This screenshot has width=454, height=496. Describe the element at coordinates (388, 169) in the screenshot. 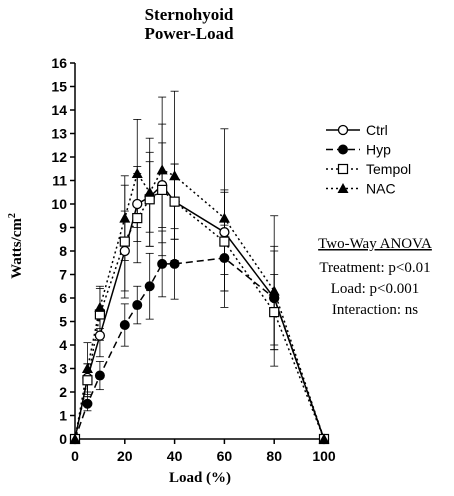

I see `legend-label-tempol: Tempol` at that location.